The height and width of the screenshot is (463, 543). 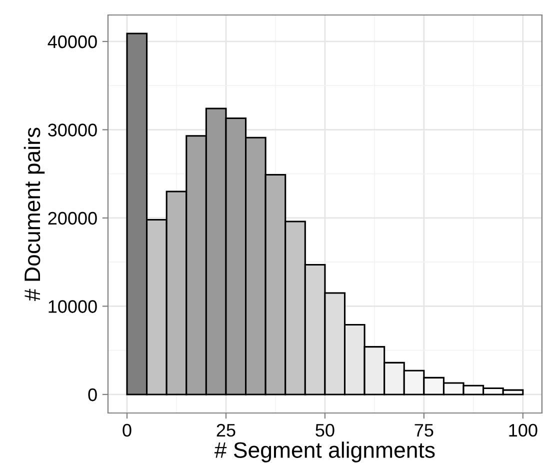 What do you see at coordinates (424, 430) in the screenshot?
I see `x-tick-label: 75` at bounding box center [424, 430].